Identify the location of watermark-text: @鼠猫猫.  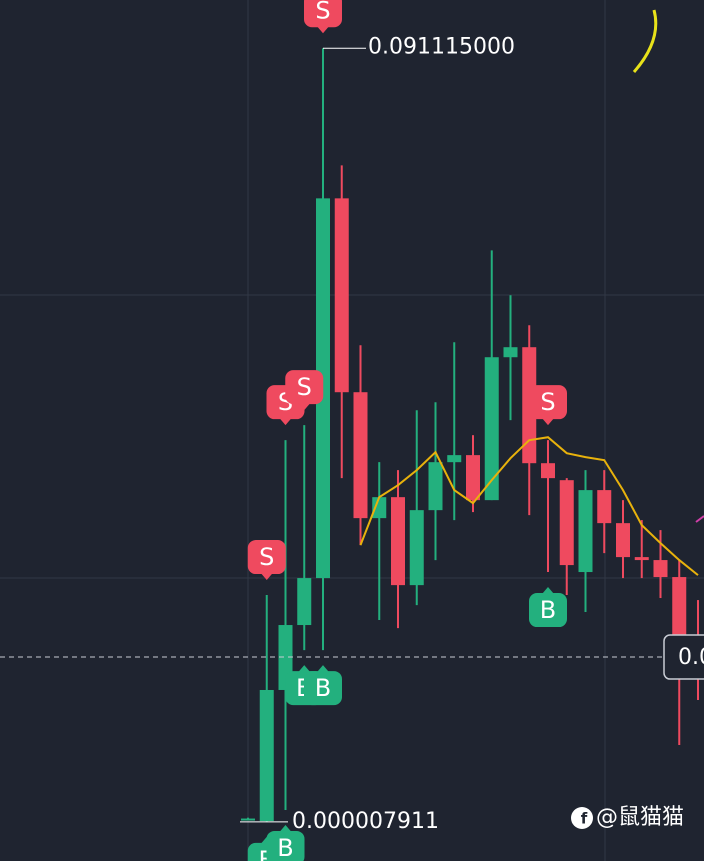
(640, 817).